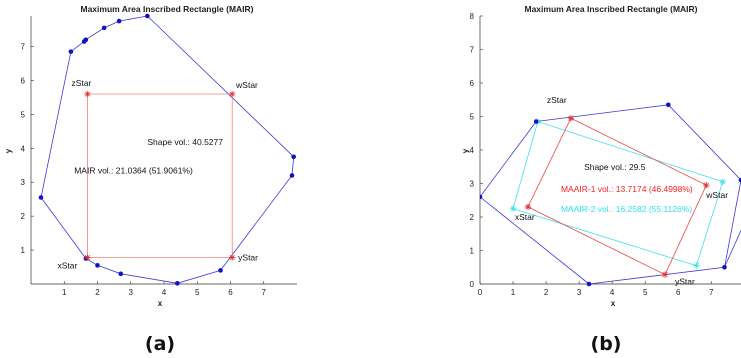 This screenshot has height=358, width=741. What do you see at coordinates (23, 114) in the screenshot?
I see `panel-a-ytick-label: 5` at bounding box center [23, 114].